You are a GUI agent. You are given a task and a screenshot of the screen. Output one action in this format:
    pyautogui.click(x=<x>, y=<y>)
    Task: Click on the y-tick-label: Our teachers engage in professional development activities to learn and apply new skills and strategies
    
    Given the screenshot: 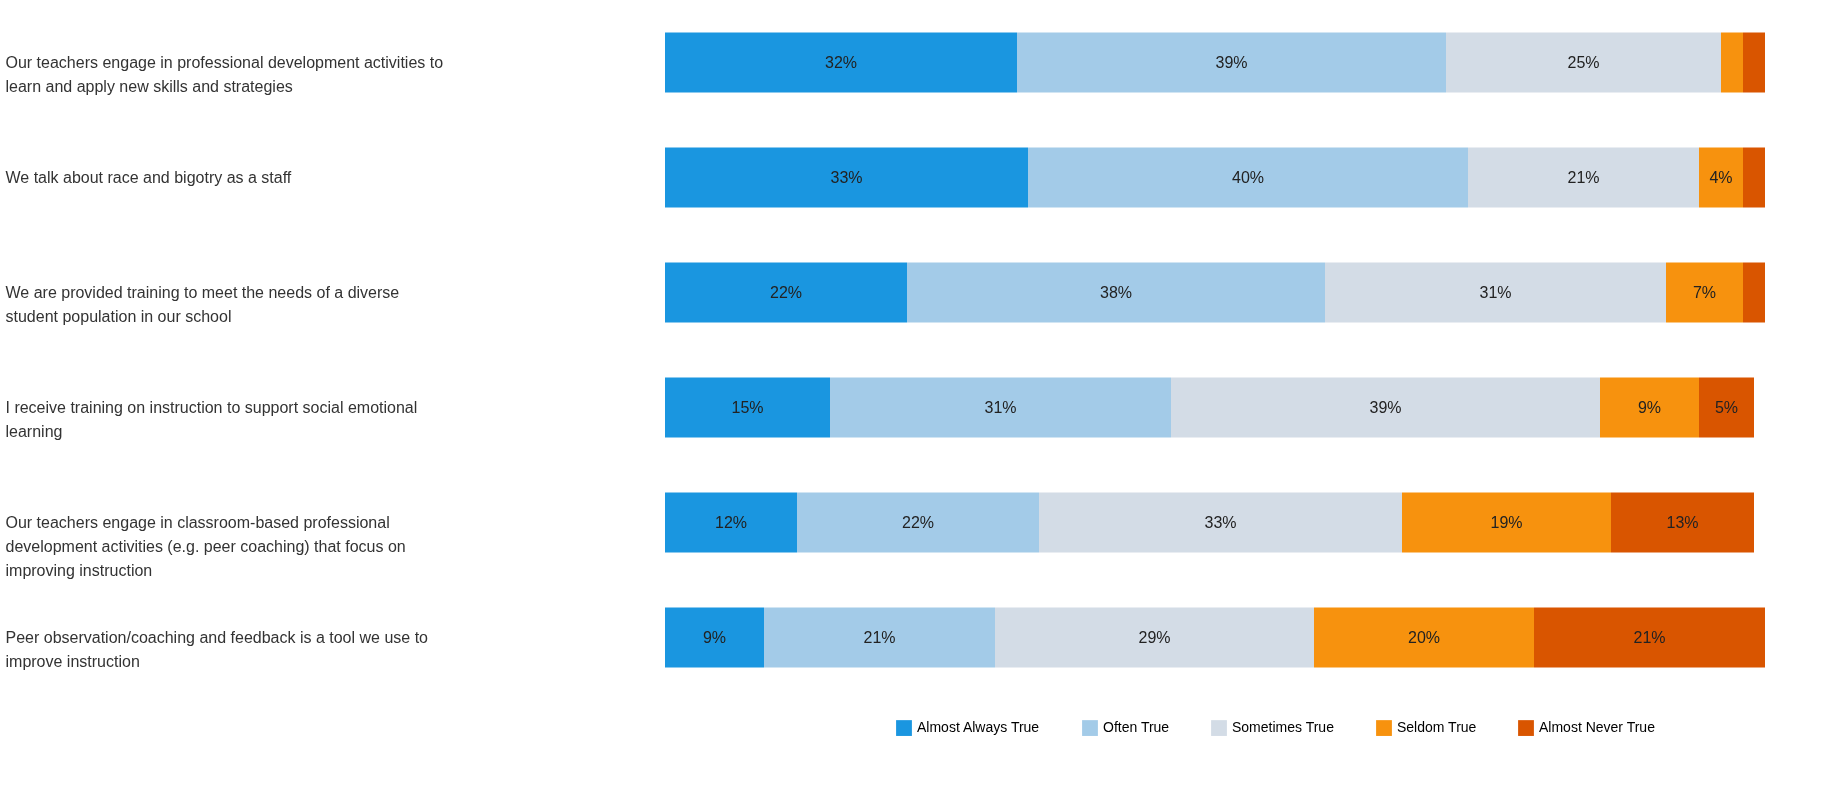 What is the action you would take?
    pyautogui.click(x=224, y=74)
    